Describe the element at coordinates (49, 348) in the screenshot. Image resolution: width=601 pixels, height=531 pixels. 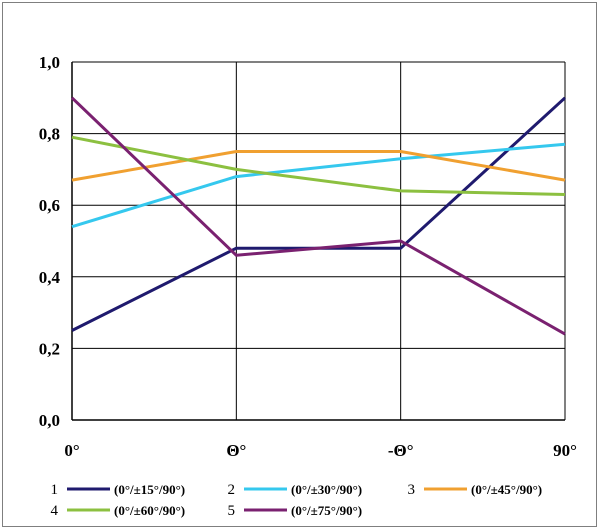
I see `y-tick-label: 0,2` at that location.